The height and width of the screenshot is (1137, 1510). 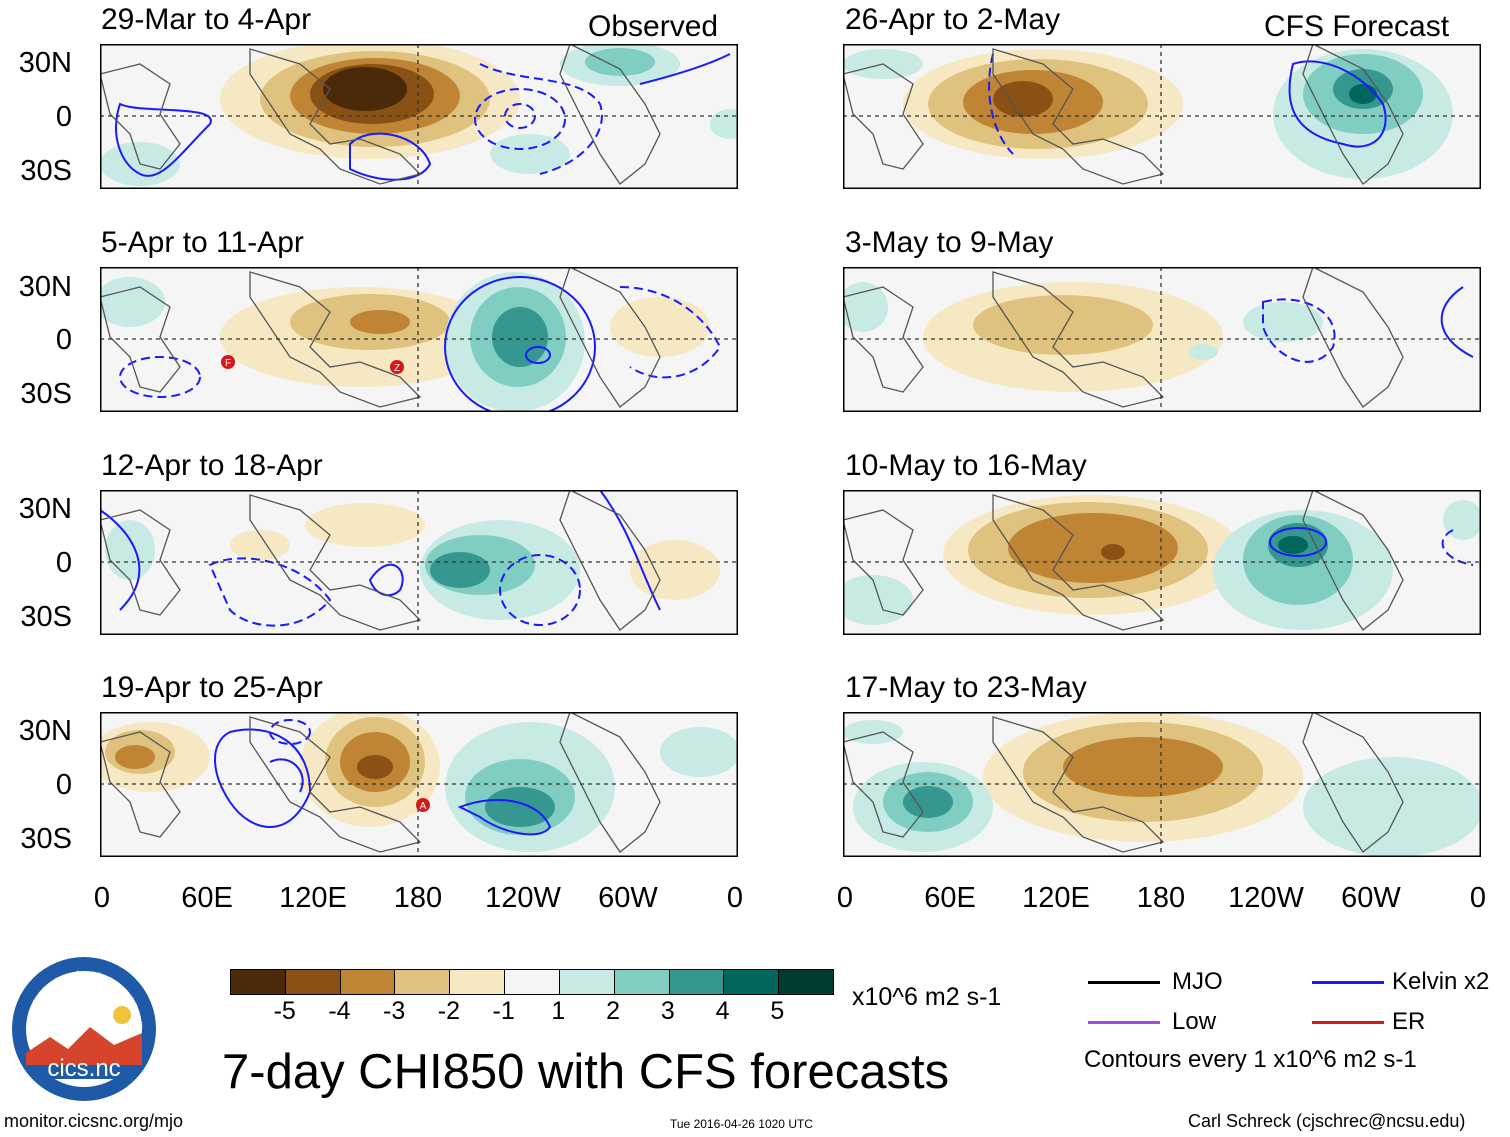 I want to click on colorbar-tick-label: -5, so click(x=284, y=1011).